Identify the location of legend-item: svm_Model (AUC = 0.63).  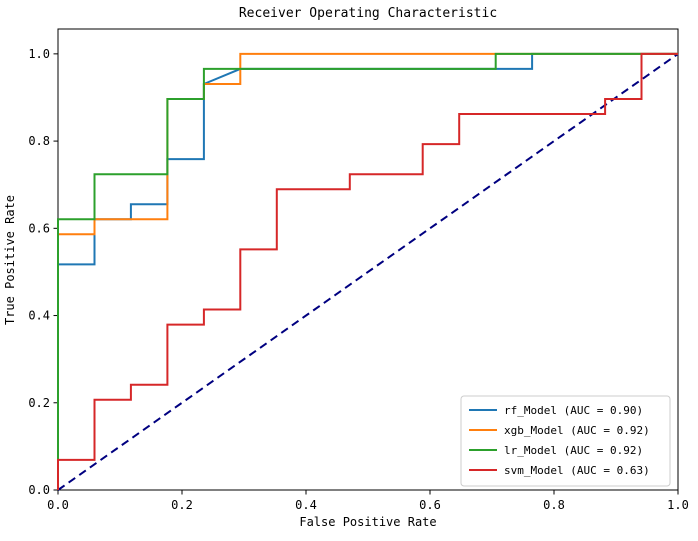
(559, 470).